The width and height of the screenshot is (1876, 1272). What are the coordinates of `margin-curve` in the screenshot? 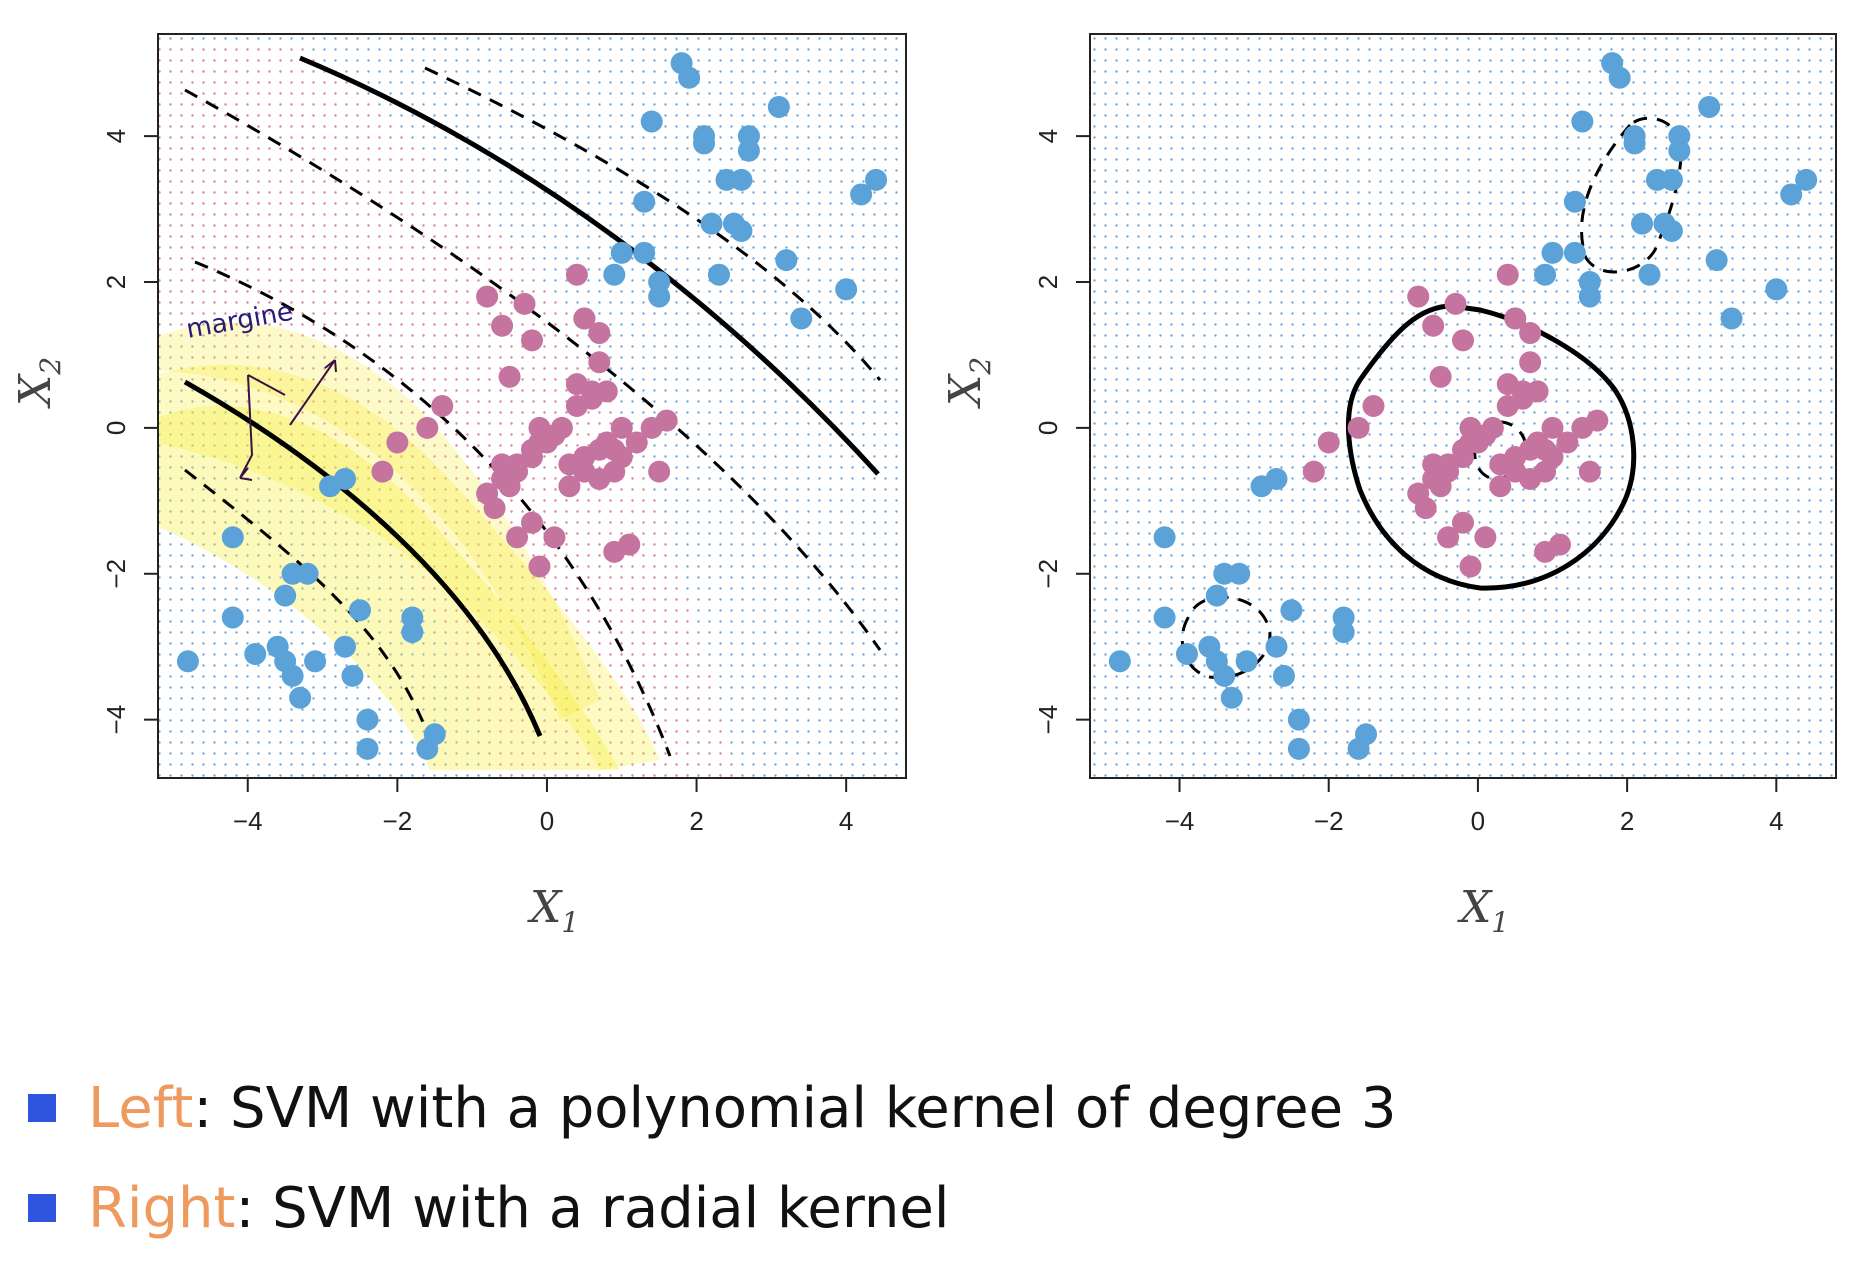 It's located at (653, 223).